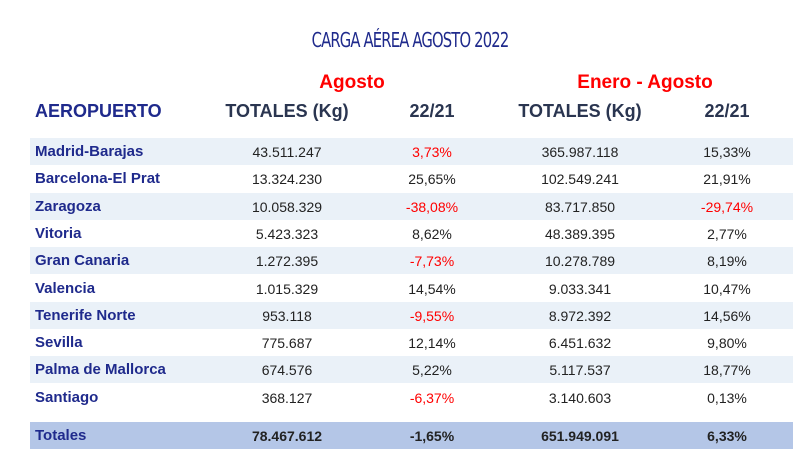  Describe the element at coordinates (580, 343) in the screenshot. I see `ytd-total: 6.451.632` at that location.